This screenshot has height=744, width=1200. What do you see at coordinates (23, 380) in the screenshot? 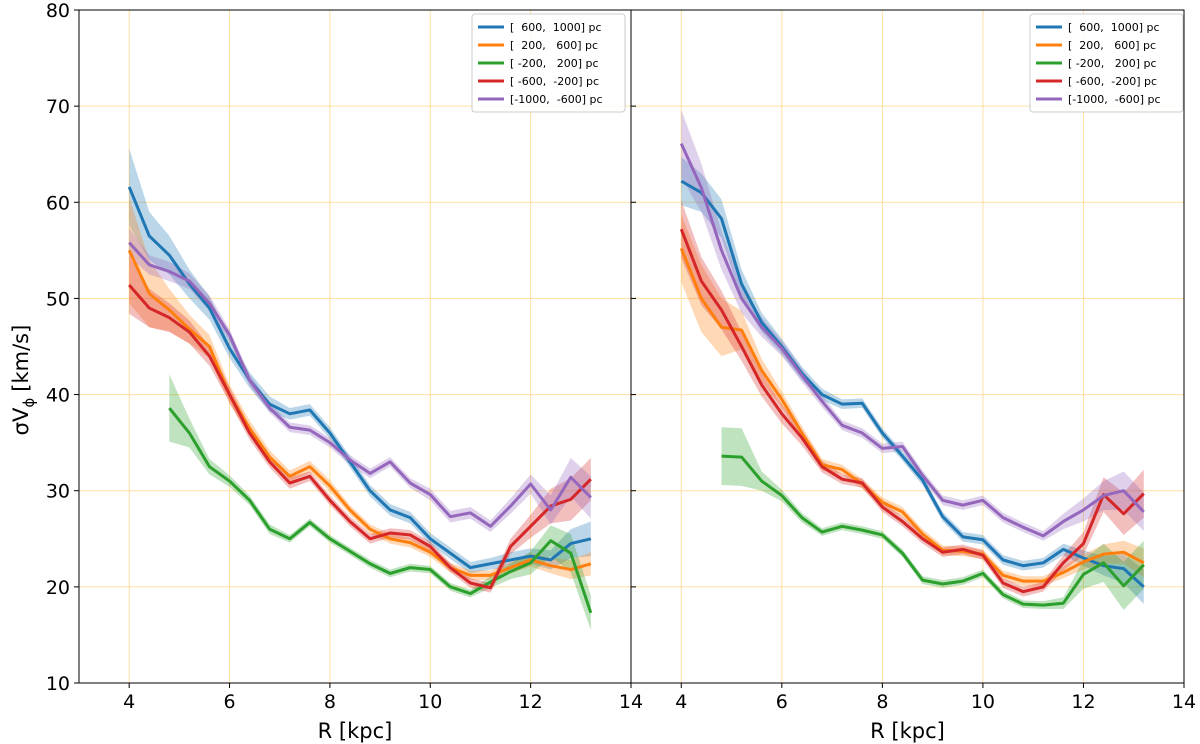
I see `y-axis-label: σVϕ[km/s]` at bounding box center [23, 380].